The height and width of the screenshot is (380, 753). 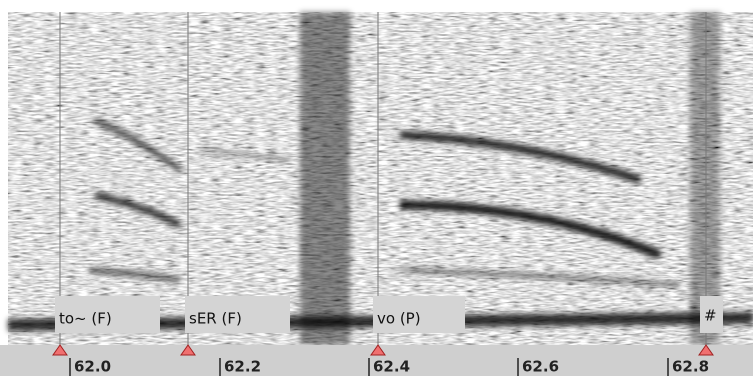 I want to click on tick-label: 62.6, so click(x=540, y=367).